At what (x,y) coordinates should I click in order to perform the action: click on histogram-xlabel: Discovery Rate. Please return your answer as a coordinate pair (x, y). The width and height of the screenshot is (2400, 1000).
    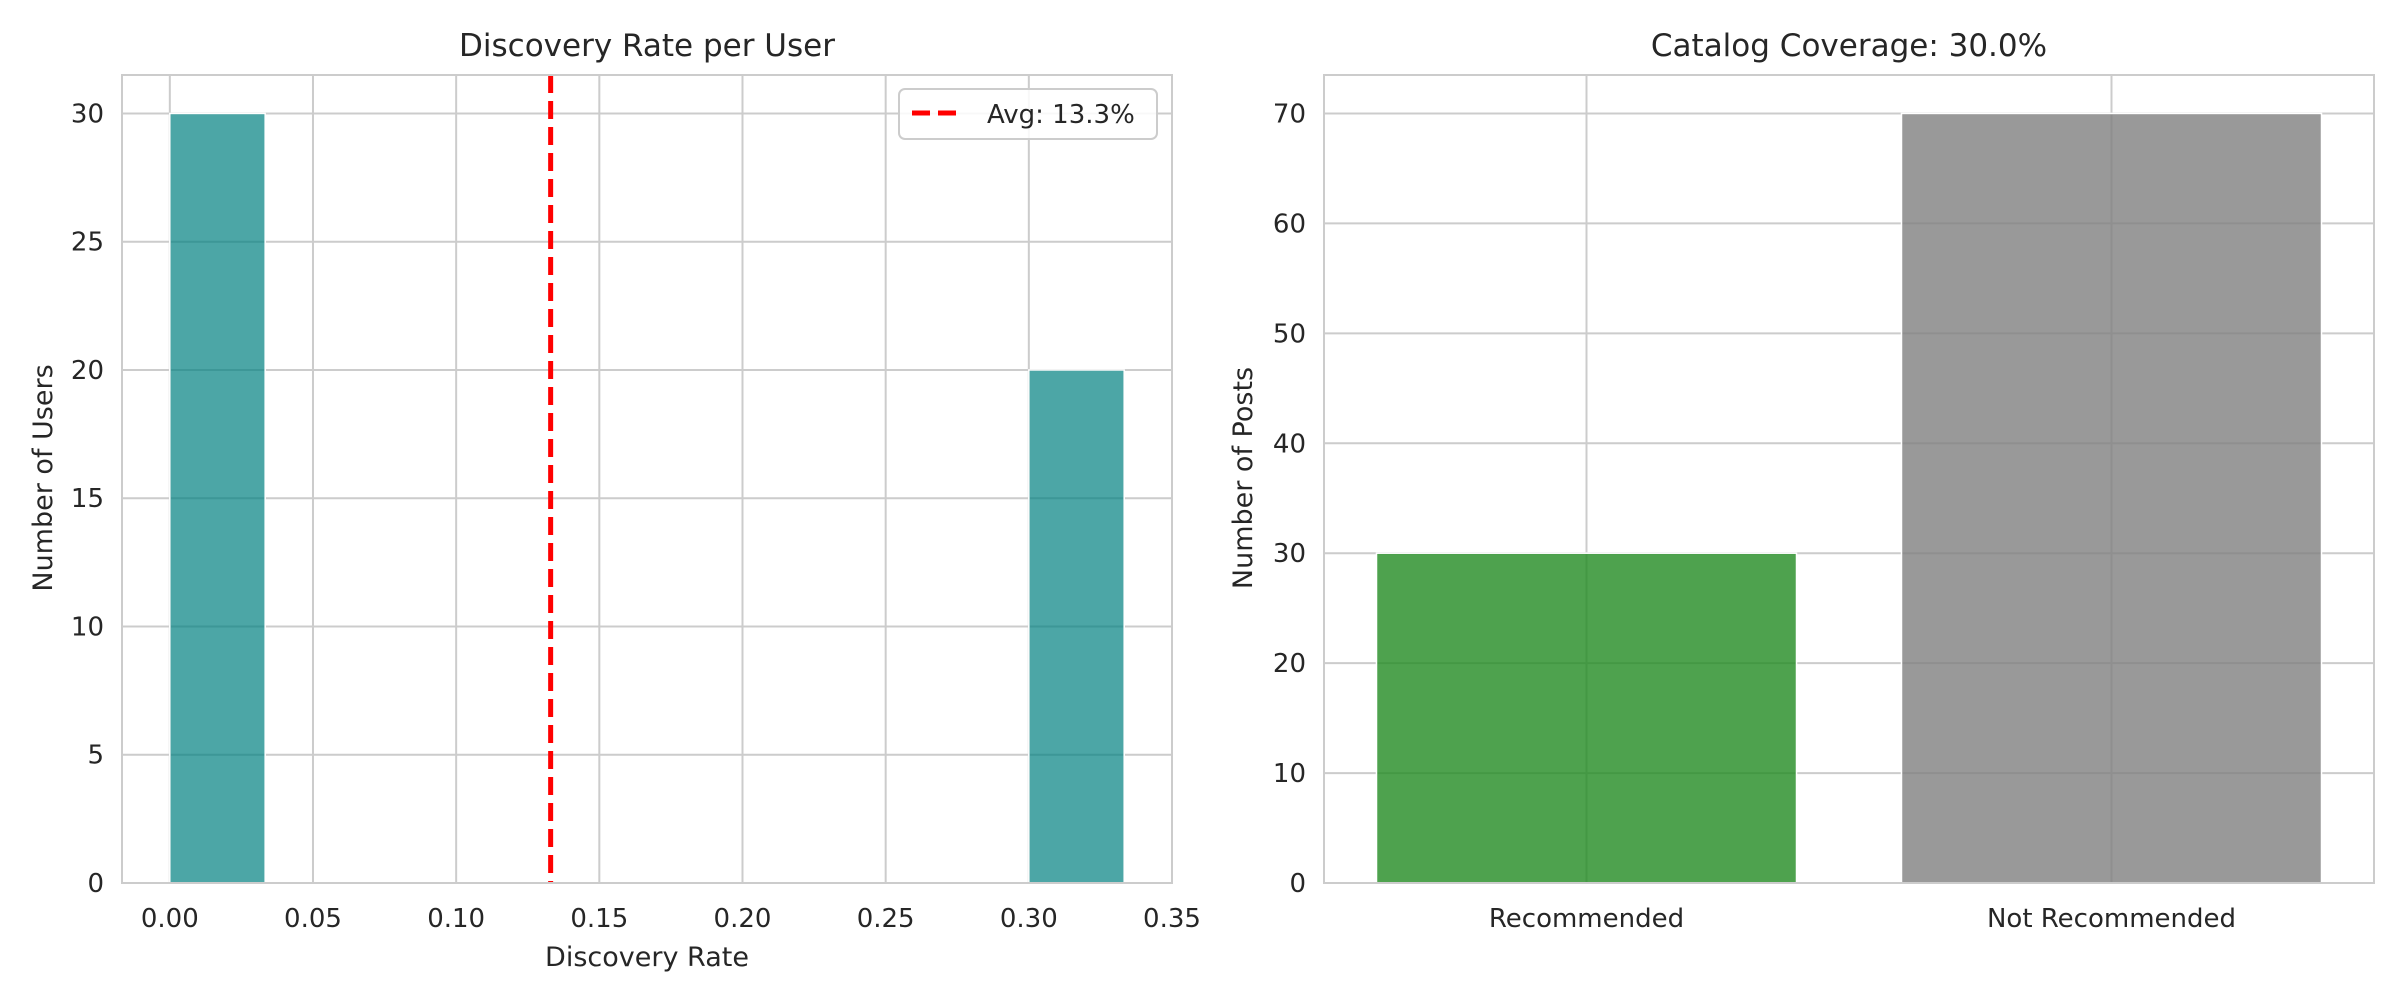
    Looking at the image, I should click on (647, 957).